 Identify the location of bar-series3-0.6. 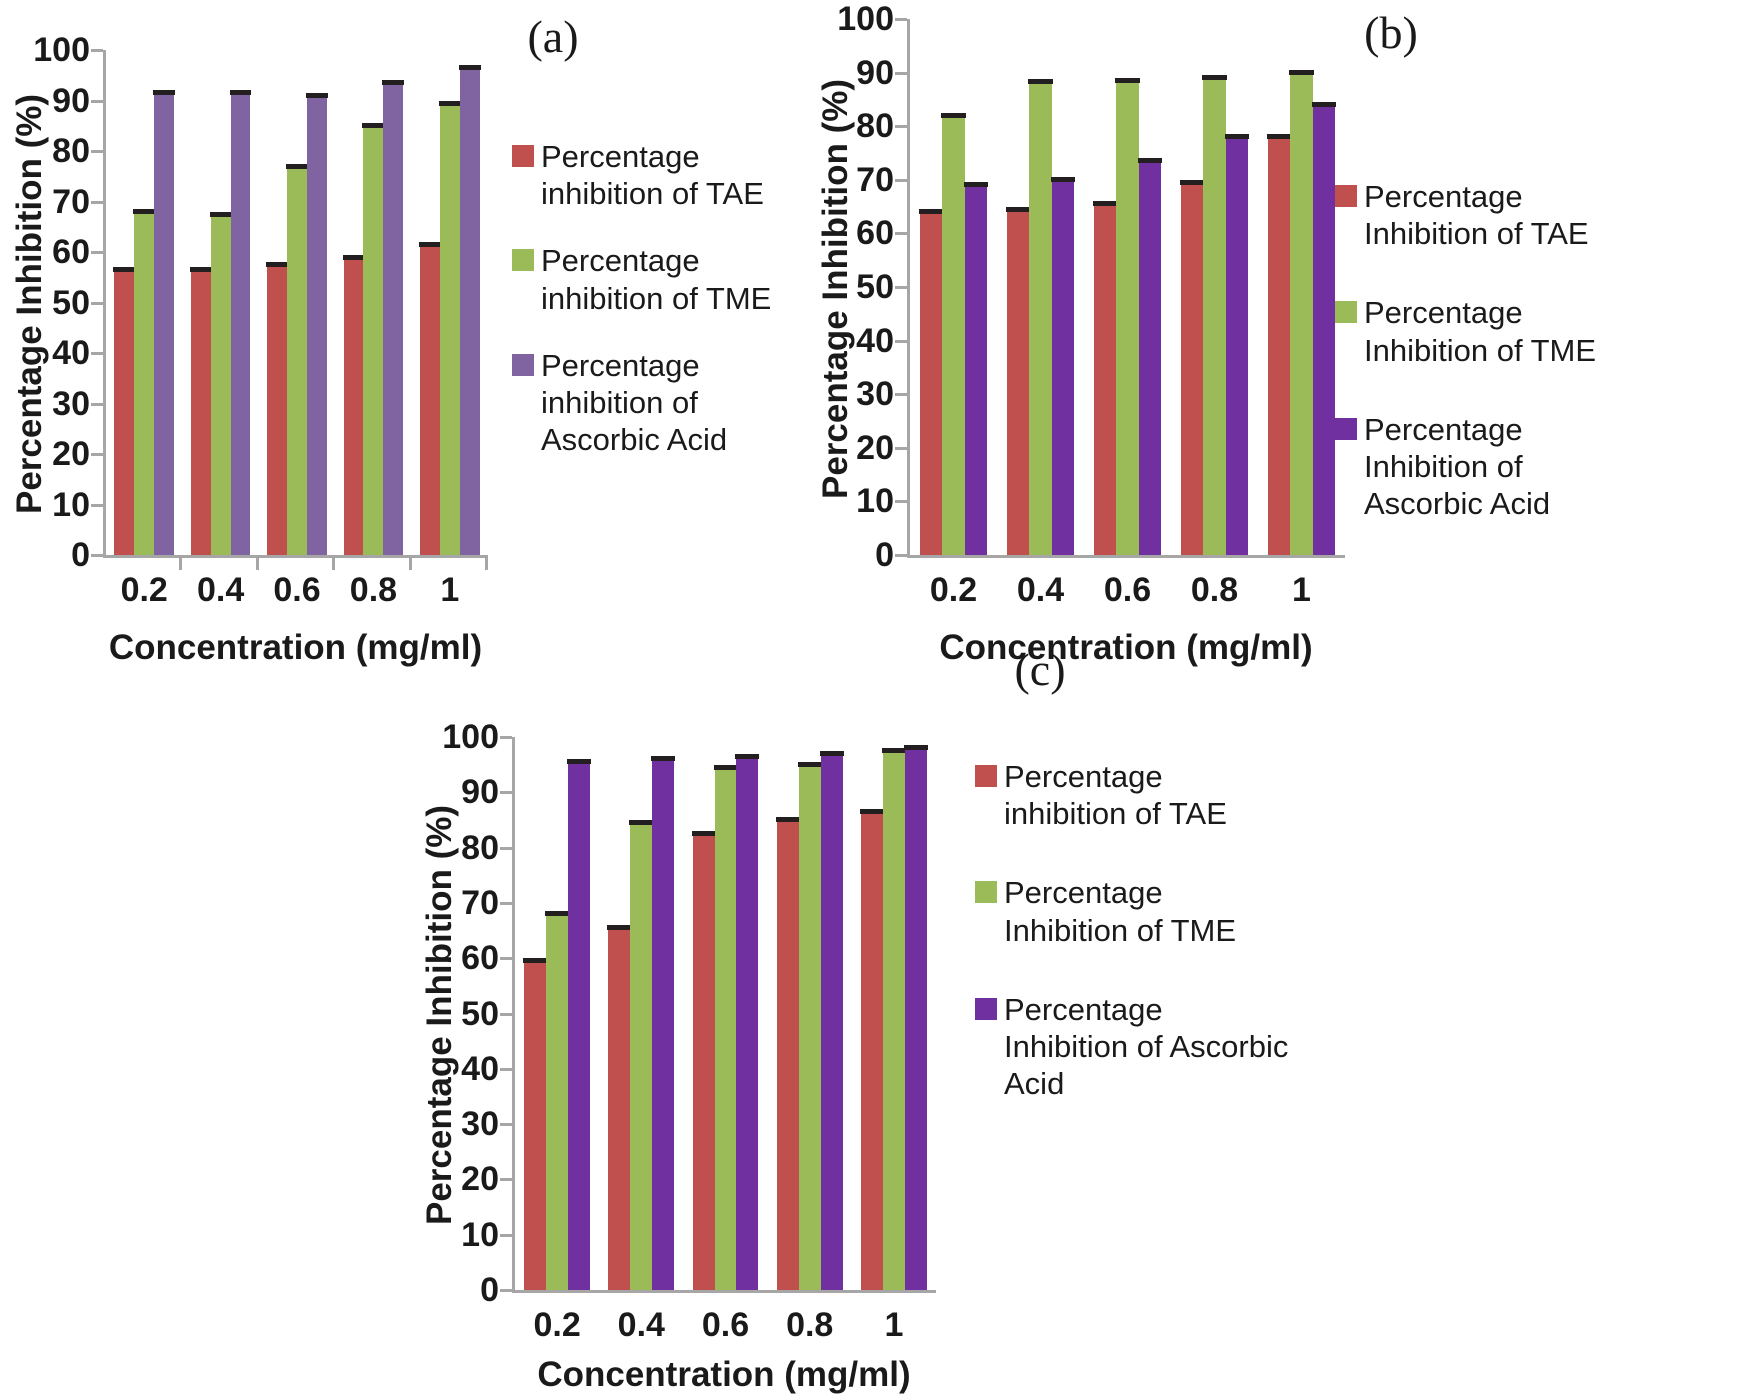
(316, 323).